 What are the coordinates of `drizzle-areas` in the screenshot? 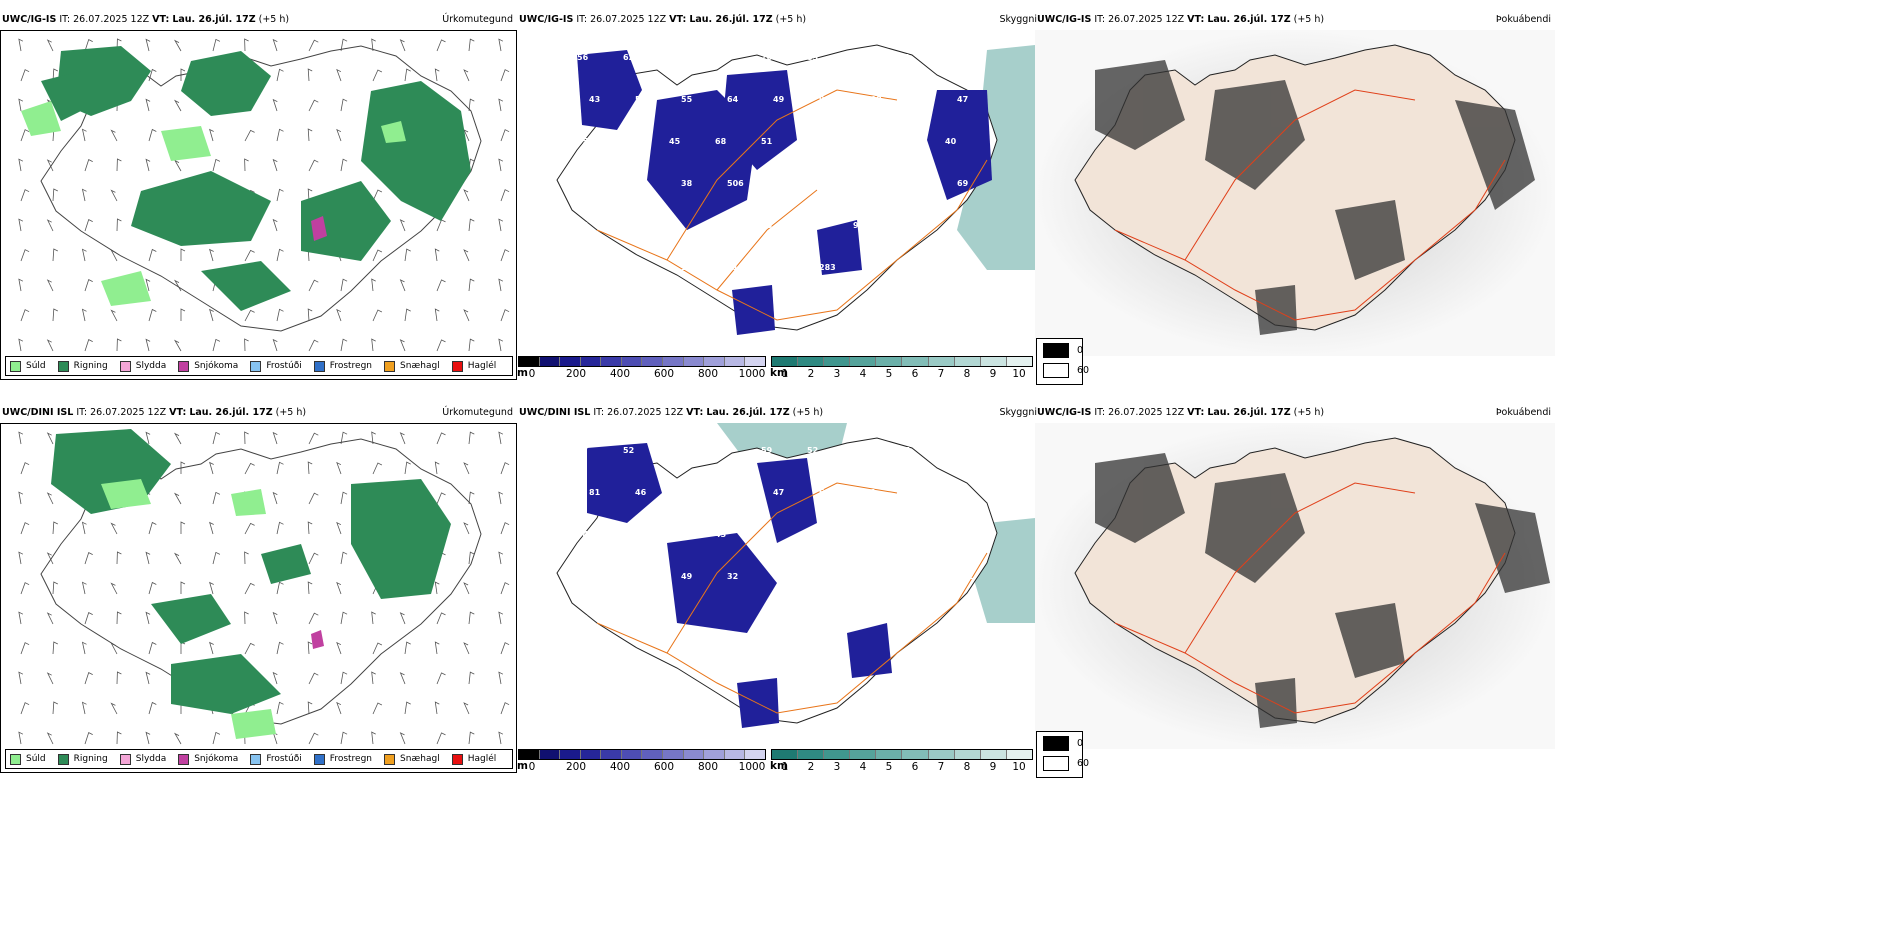 It's located at (188, 609).